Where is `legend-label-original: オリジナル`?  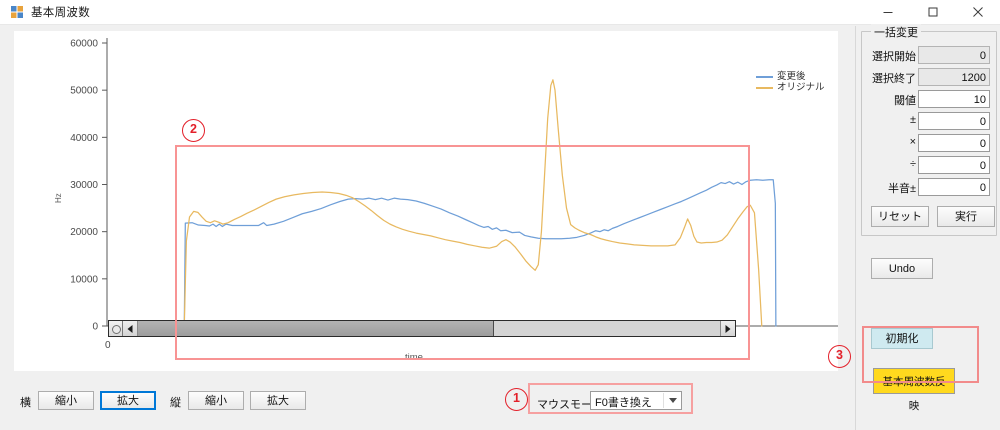 legend-label-original: オリジナル is located at coordinates (801, 87).